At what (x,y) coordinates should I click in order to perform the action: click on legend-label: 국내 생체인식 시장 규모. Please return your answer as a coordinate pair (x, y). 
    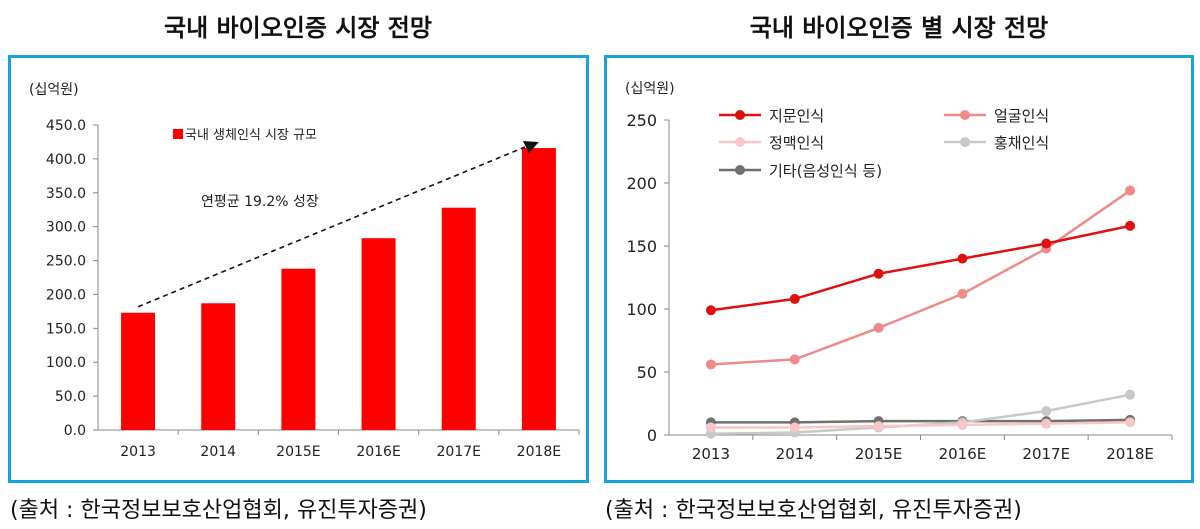
    Looking at the image, I should click on (251, 135).